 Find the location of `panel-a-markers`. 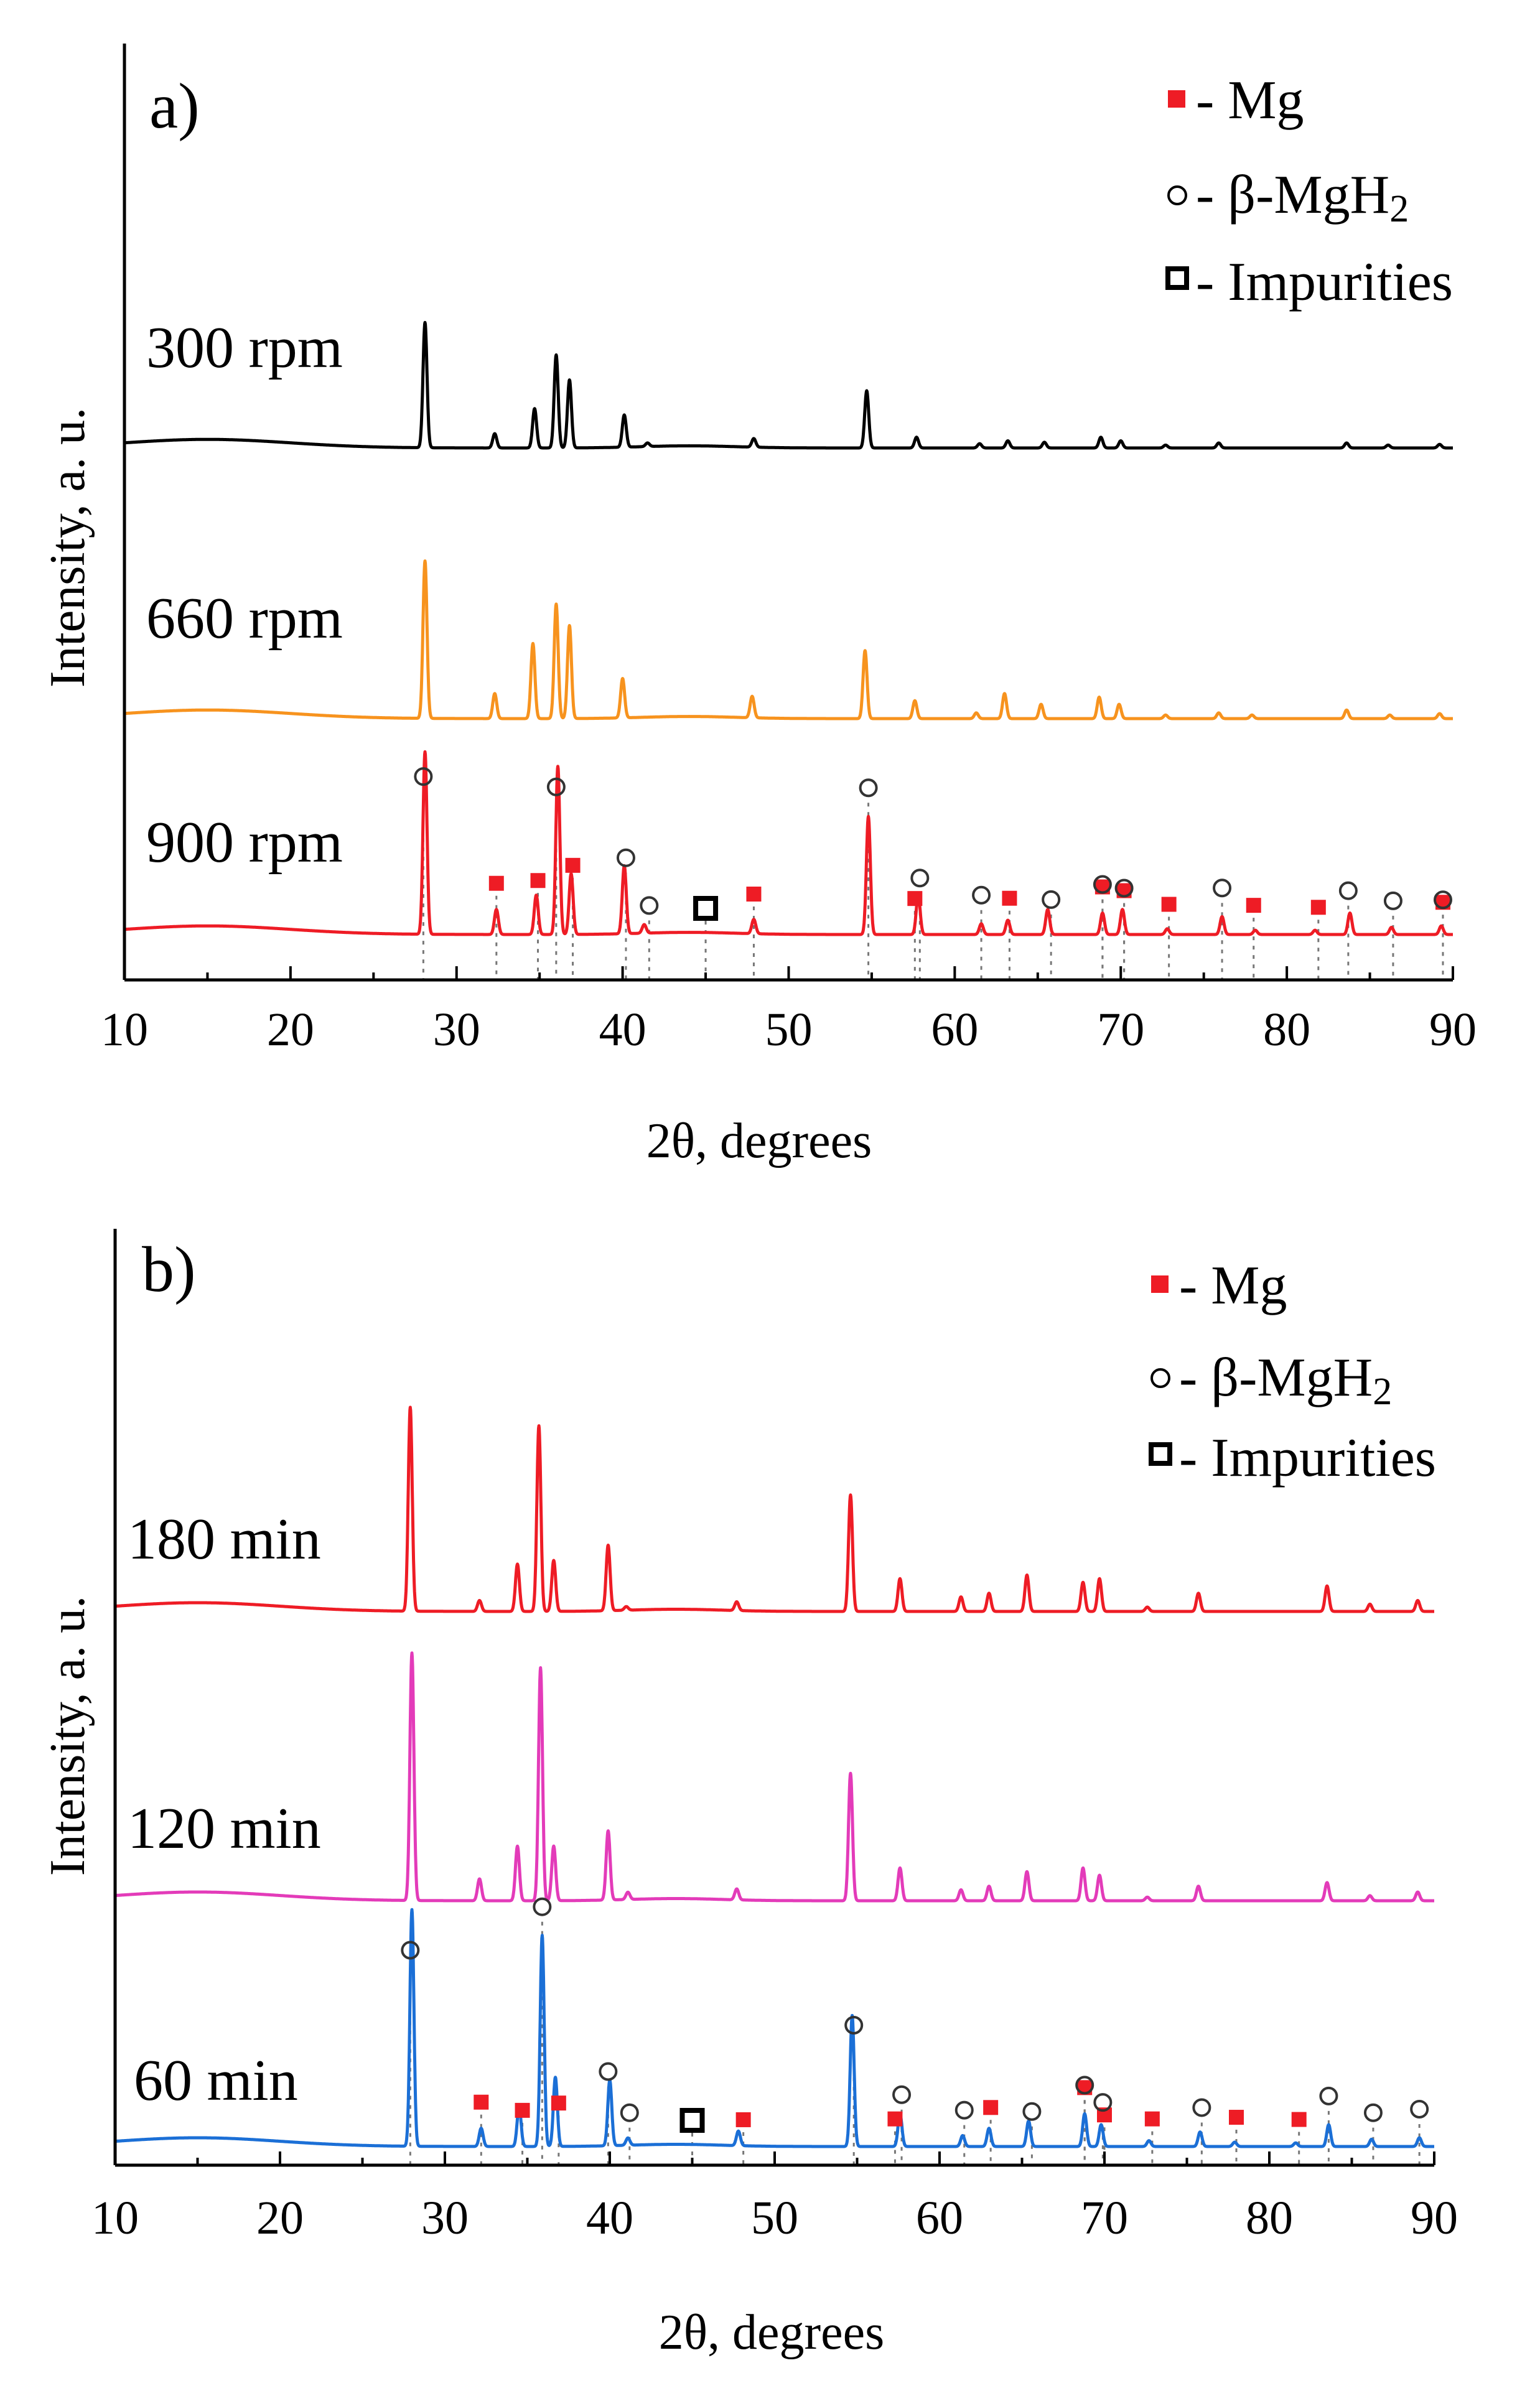

panel-a-markers is located at coordinates (933, 844).